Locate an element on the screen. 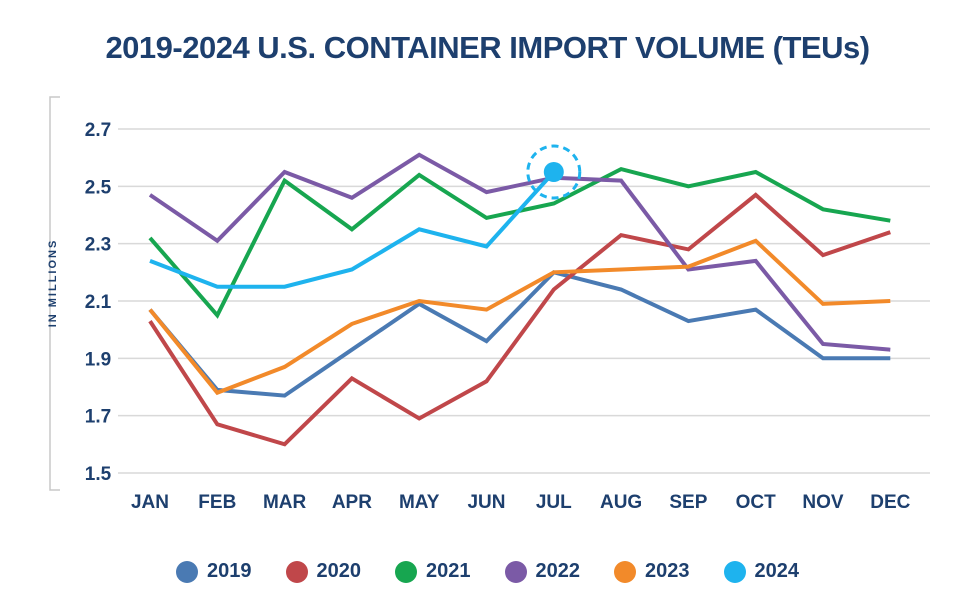 This screenshot has width=975, height=613. legend: 2019 2020 2021 2022 2023 2024 is located at coordinates (487, 571).